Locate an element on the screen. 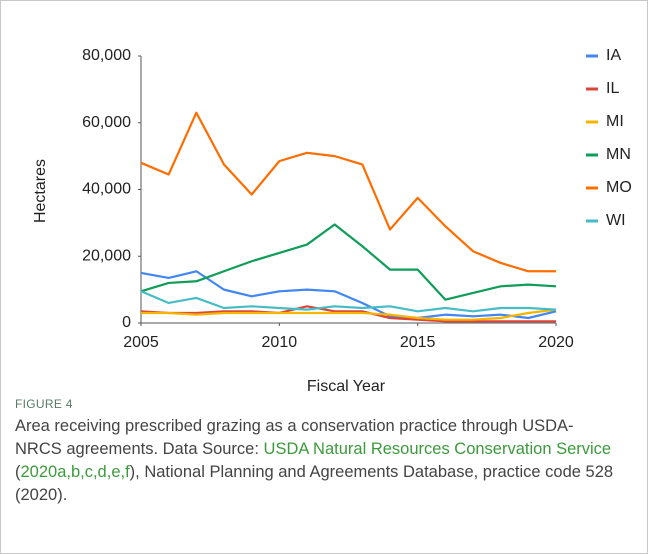 This screenshot has height=554, width=648. caption-link: 2020a,b,c,d,e,f is located at coordinates (75, 472).